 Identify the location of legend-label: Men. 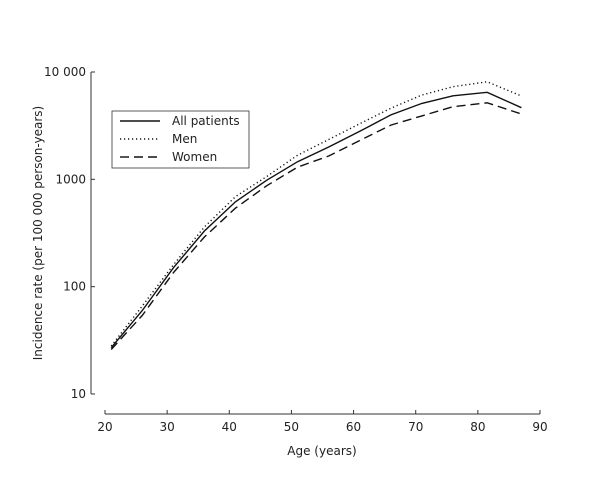
(184, 139).